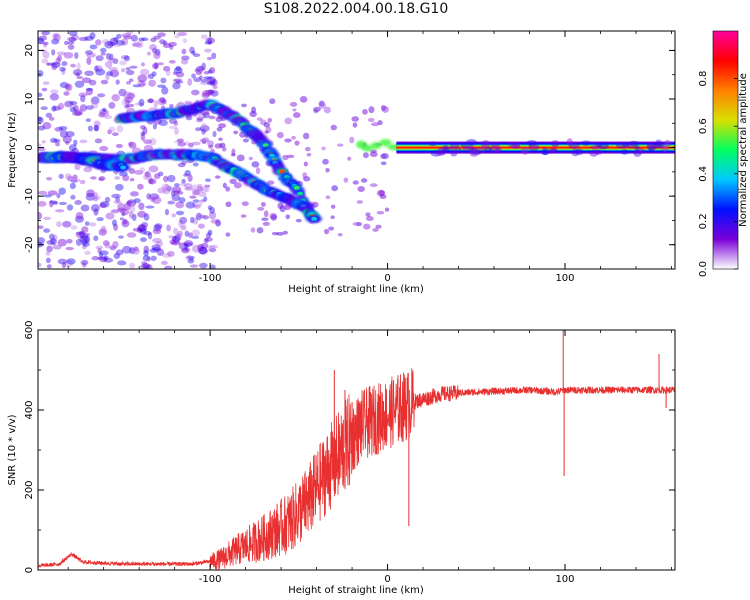 Image resolution: width=750 pixels, height=600 pixels. I want to click on colorbar-tick-label: 0.4, so click(703, 174).